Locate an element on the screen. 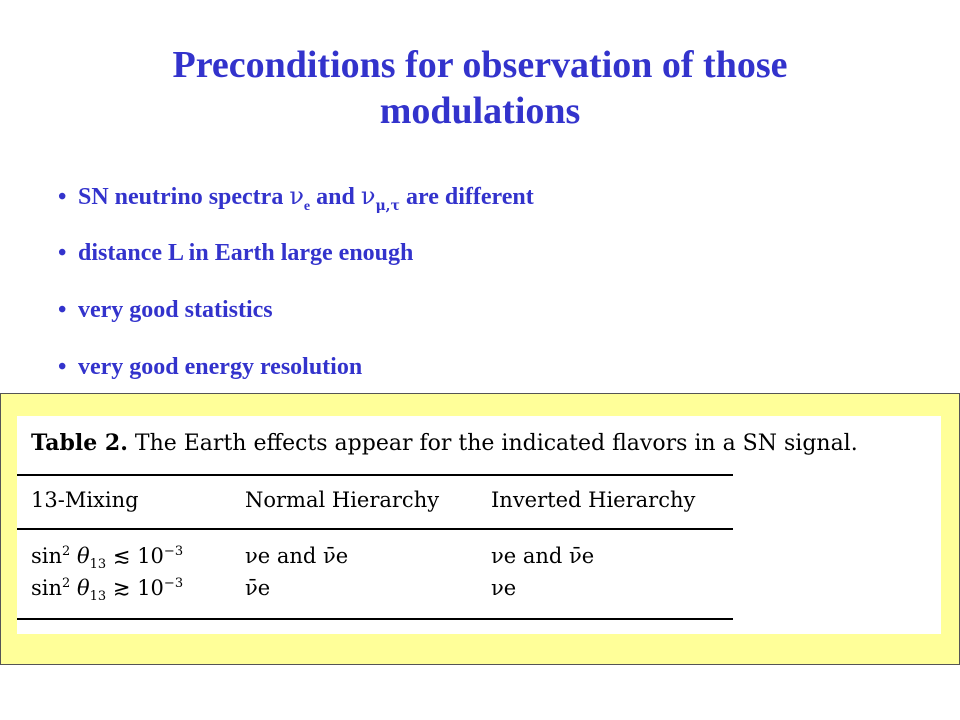 The width and height of the screenshot is (960, 720). header-normal: Normal Hierarchy is located at coordinates (342, 500).